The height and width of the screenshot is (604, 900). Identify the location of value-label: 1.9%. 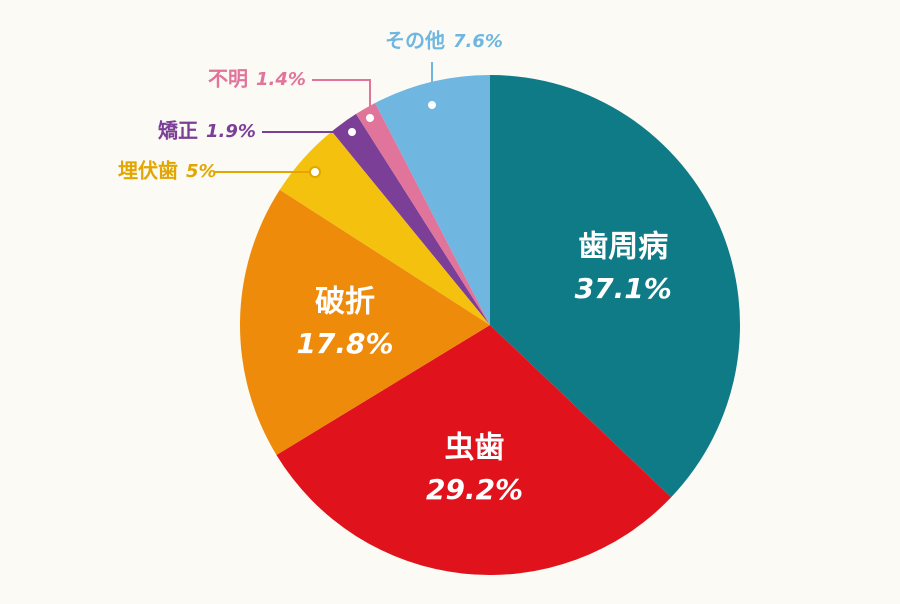
(231, 131).